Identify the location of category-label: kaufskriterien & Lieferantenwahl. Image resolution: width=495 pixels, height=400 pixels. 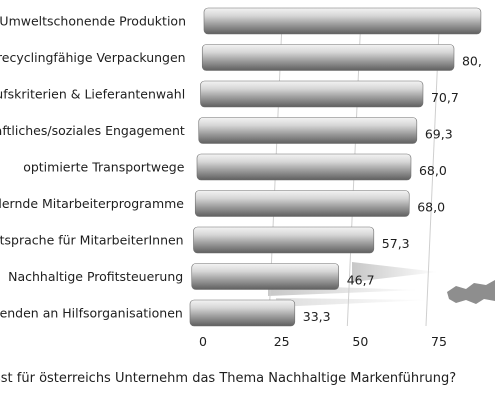
(92, 94).